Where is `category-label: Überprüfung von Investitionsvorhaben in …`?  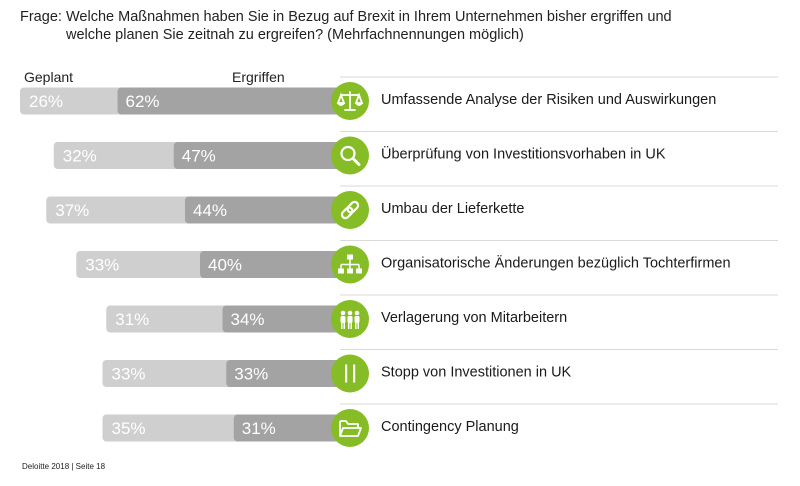
category-label: Überprüfung von Investitionsvorhaben in … is located at coordinates (523, 154).